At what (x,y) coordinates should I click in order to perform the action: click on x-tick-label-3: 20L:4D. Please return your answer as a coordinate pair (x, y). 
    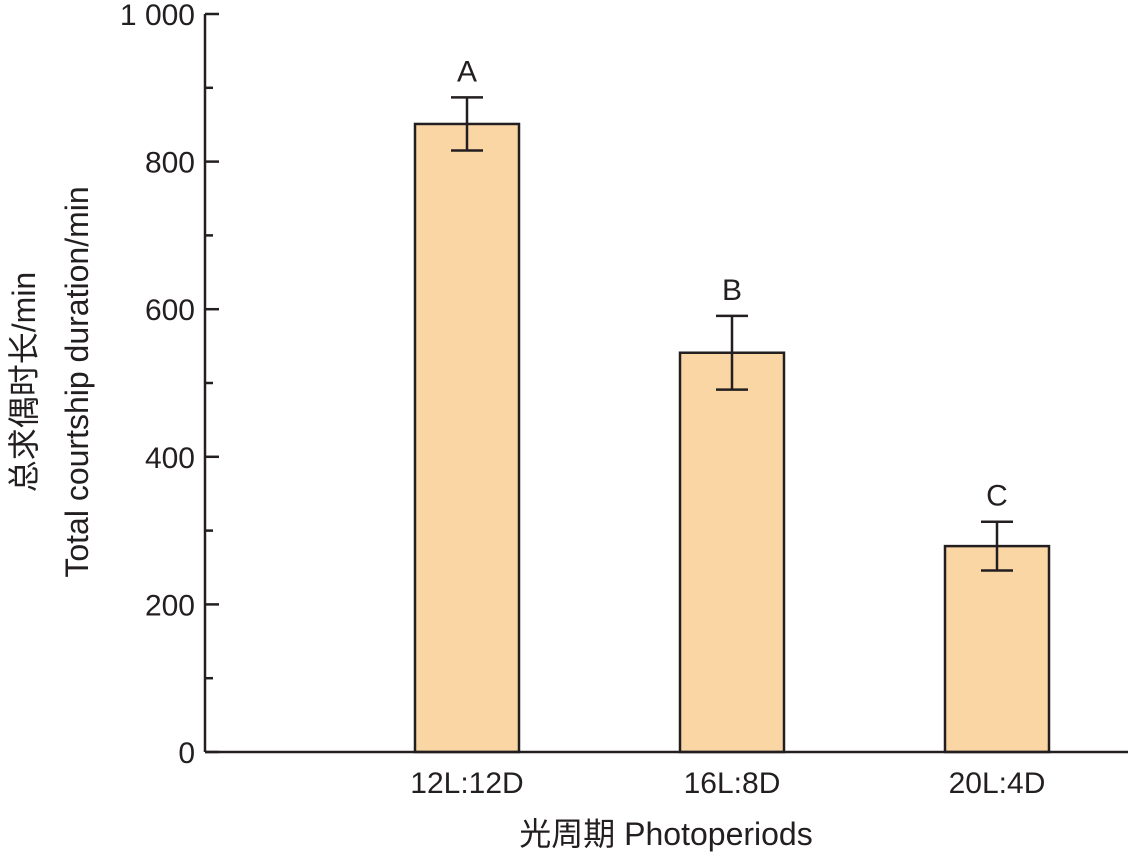
    Looking at the image, I should click on (997, 783).